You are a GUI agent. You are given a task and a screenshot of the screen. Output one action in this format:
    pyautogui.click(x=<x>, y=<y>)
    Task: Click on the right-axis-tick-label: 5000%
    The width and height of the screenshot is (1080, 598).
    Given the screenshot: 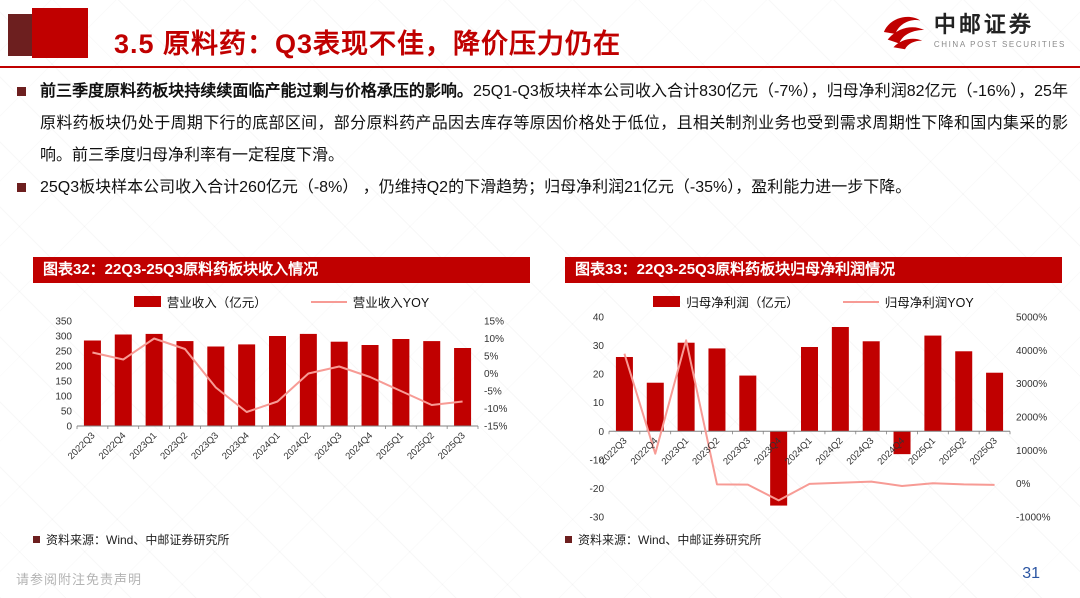 What is the action you would take?
    pyautogui.click(x=1031, y=318)
    